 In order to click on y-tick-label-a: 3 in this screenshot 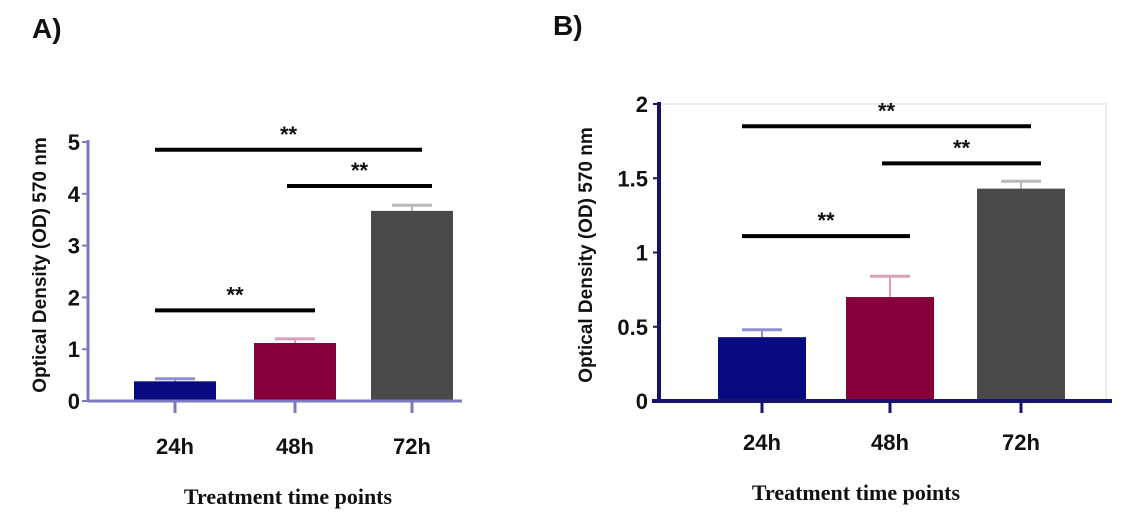, I will do `click(74, 246)`.